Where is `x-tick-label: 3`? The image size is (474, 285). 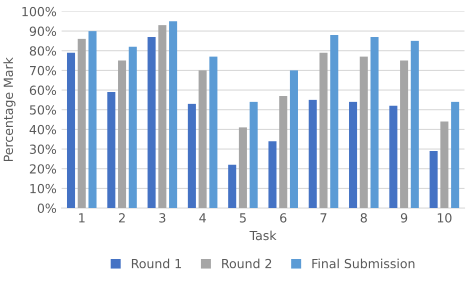
x-tick-label: 3 is located at coordinates (162, 218).